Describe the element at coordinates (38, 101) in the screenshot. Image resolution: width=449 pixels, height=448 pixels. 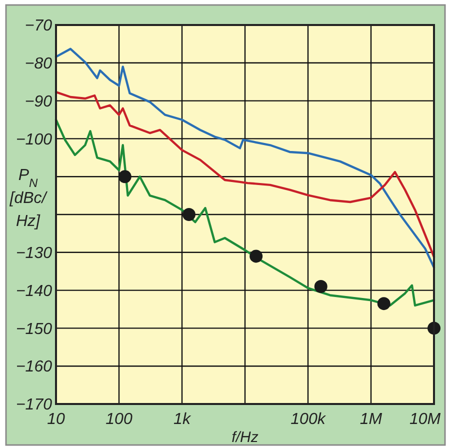
I see `y-tick-label: −90` at that location.